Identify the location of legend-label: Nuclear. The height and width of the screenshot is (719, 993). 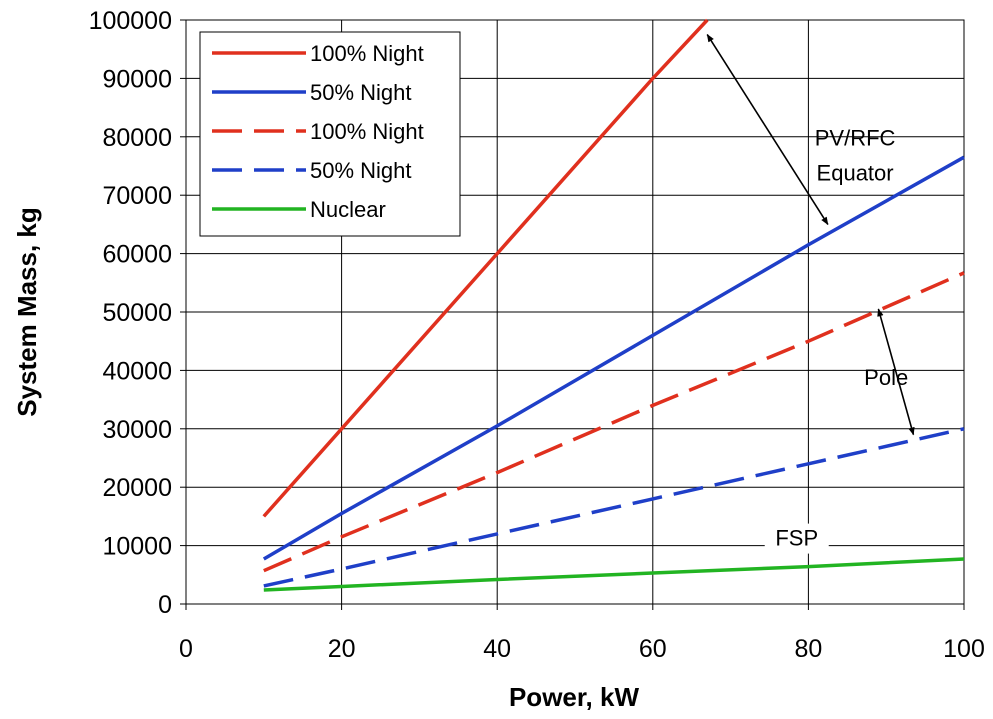
(348, 209).